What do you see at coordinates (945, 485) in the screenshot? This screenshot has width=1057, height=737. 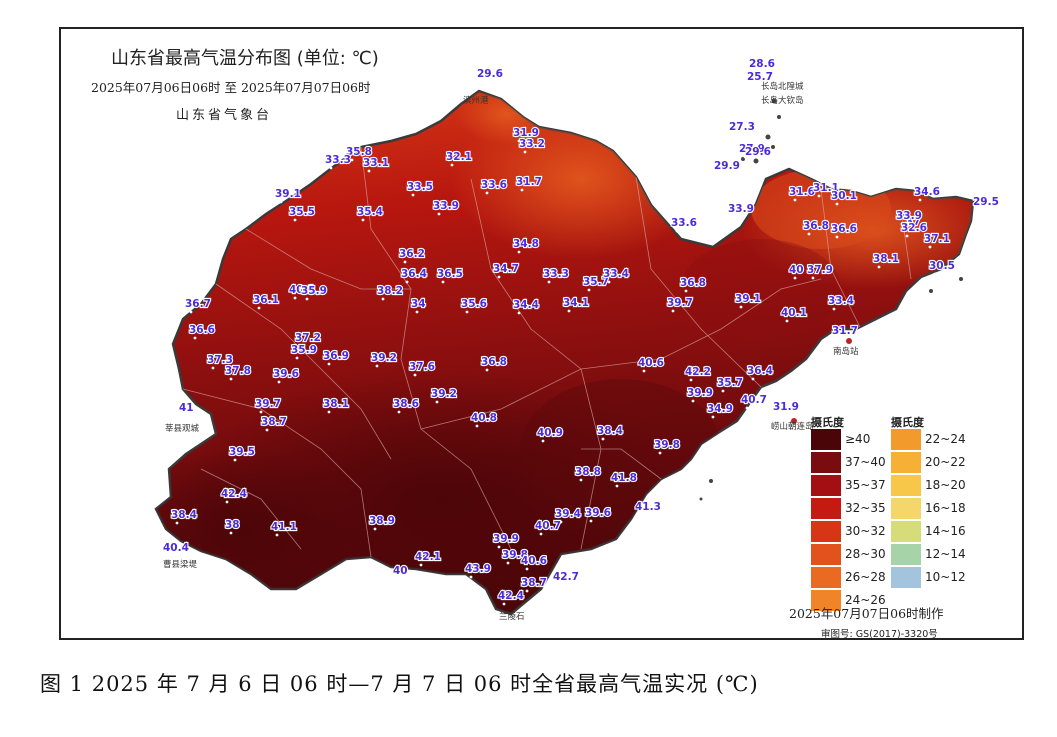 I see `legend-right-label: 18~20` at bounding box center [945, 485].